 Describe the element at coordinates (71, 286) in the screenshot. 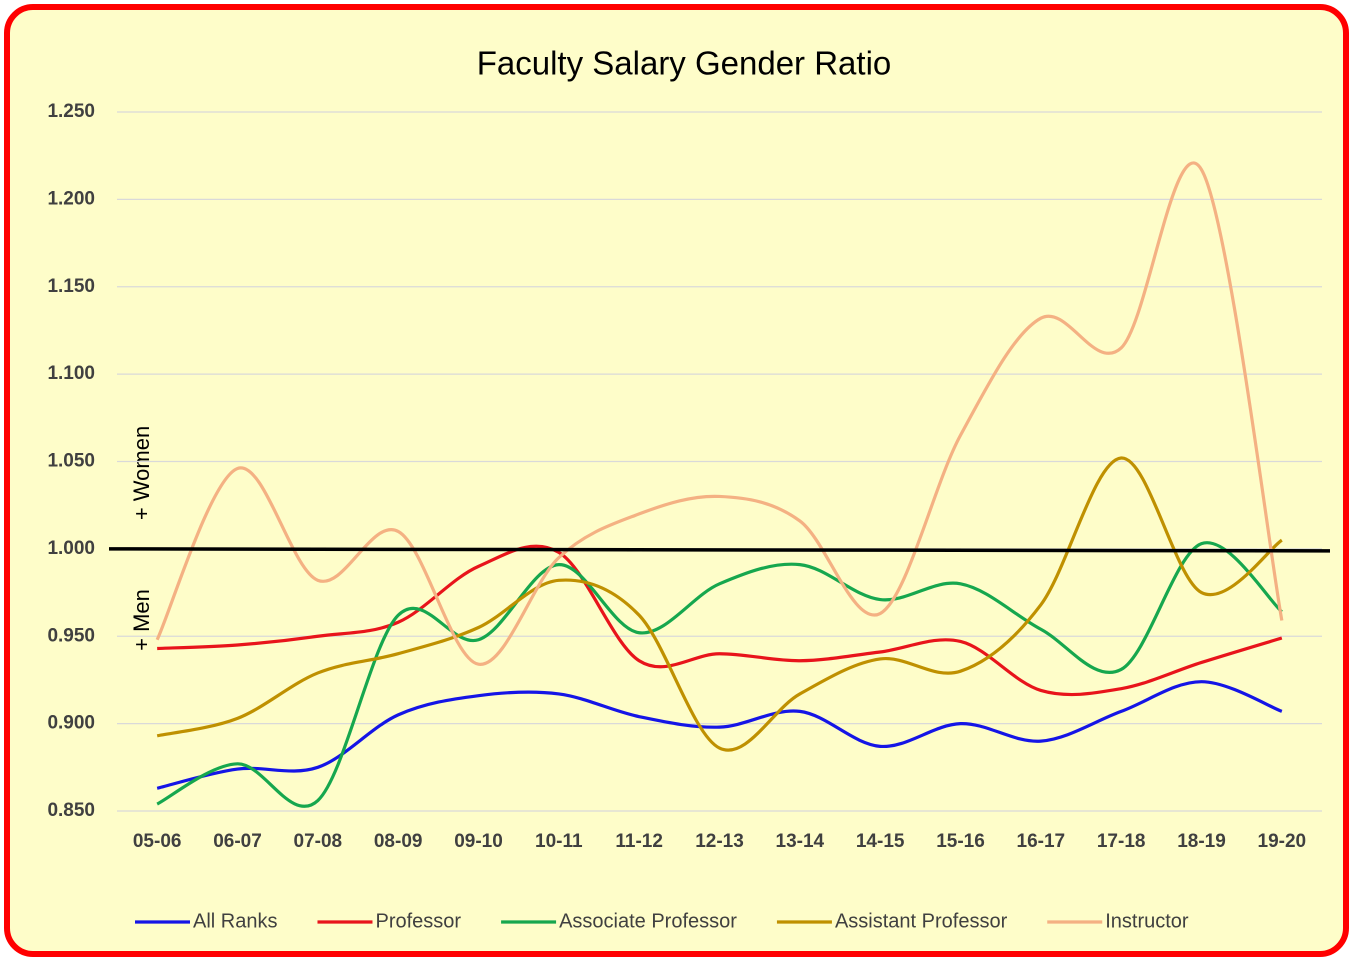

I see `y-tick-label: 1.150` at that location.